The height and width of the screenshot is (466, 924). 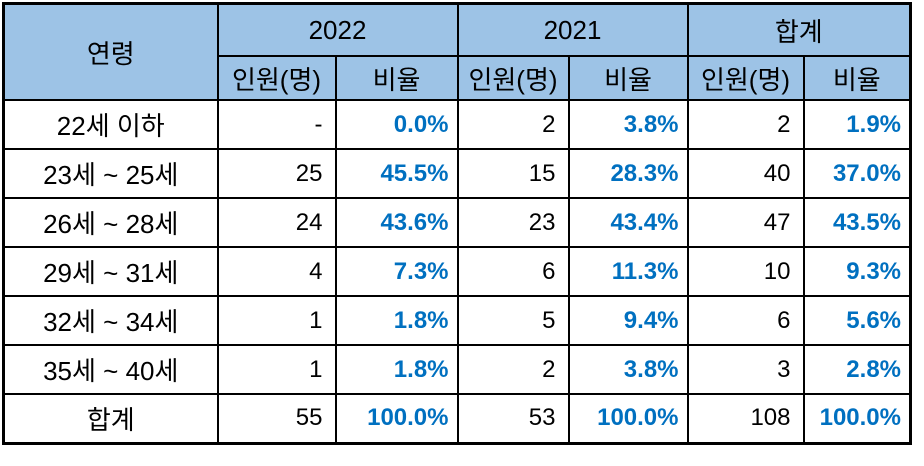 I want to click on subheader-2022-count: 인원(명), so click(x=276, y=78).